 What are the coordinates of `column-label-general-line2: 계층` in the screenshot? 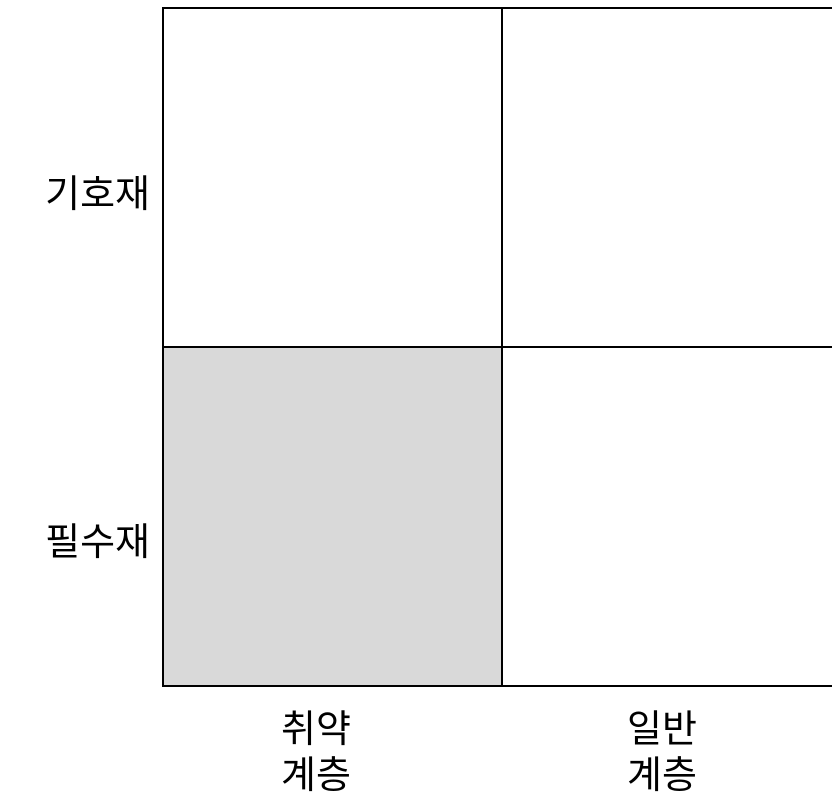 It's located at (662, 775).